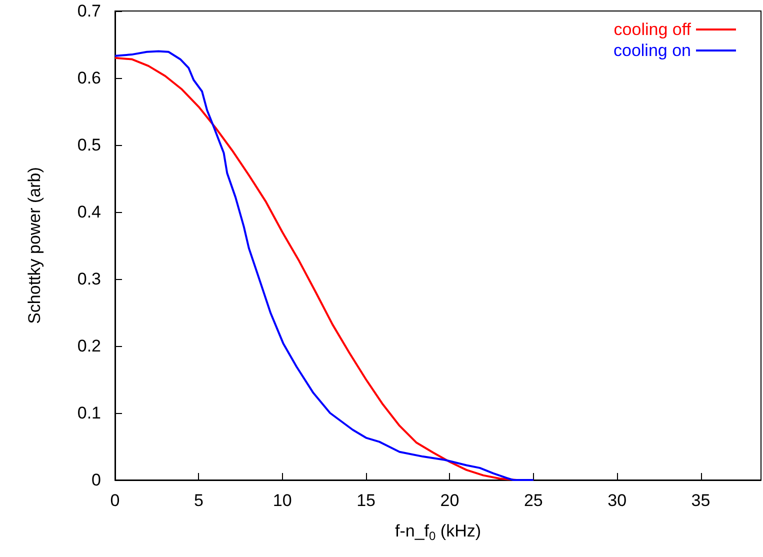 This screenshot has height=557, width=763. Describe the element at coordinates (96, 480) in the screenshot. I see `y-tick-label: 0` at that location.